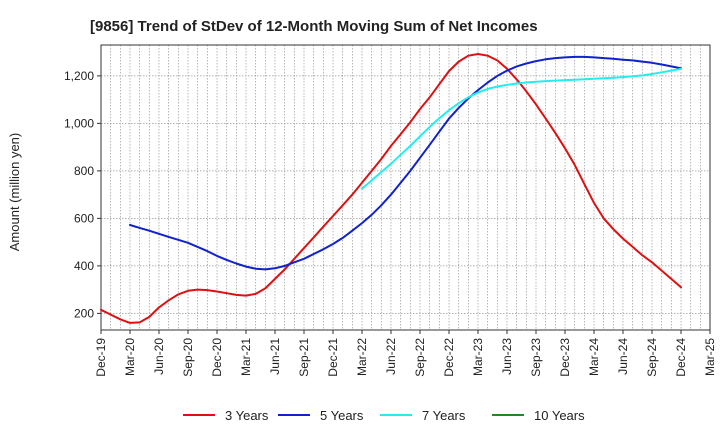 Image resolution: width=720 pixels, height=440 pixels. What do you see at coordinates (304, 357) in the screenshot?
I see `x-tick-label: Sep-21` at bounding box center [304, 357].